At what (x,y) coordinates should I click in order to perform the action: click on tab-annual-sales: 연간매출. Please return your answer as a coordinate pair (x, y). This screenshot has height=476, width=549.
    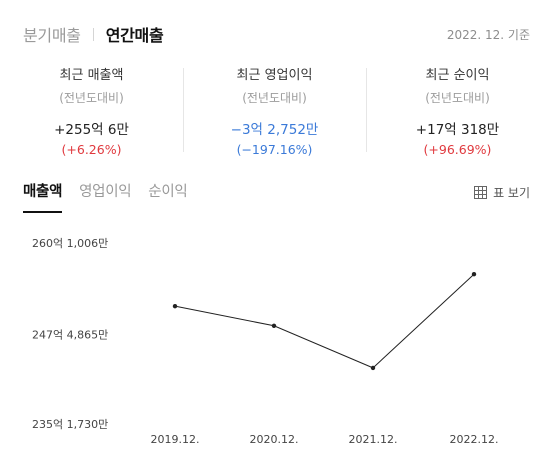
    Looking at the image, I should click on (134, 35).